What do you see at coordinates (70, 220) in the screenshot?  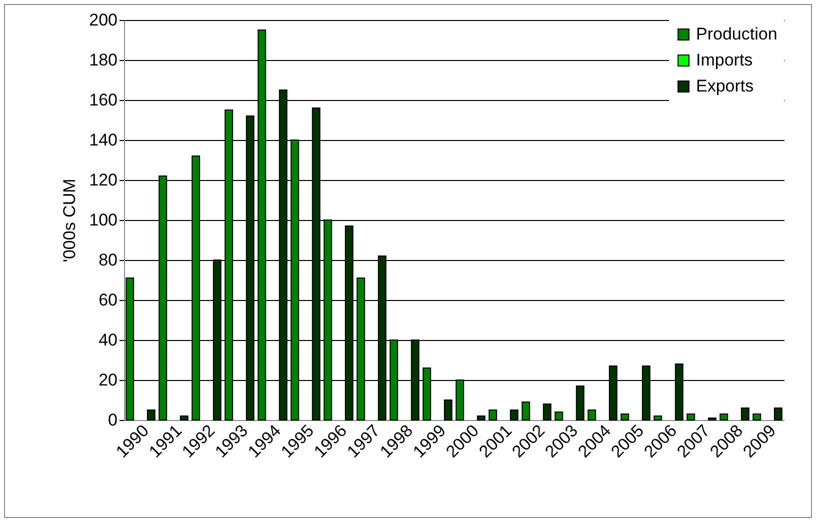 I see `y-axis-title: '000s CUM` at bounding box center [70, 220].